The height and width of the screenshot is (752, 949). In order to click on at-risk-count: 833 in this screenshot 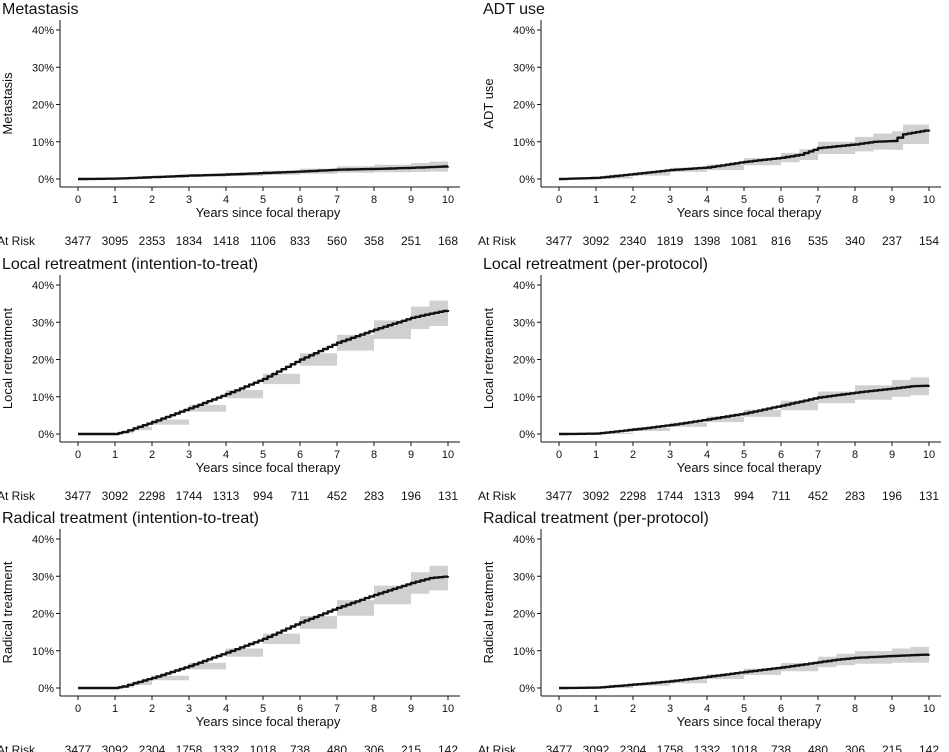, I will do `click(300, 241)`.